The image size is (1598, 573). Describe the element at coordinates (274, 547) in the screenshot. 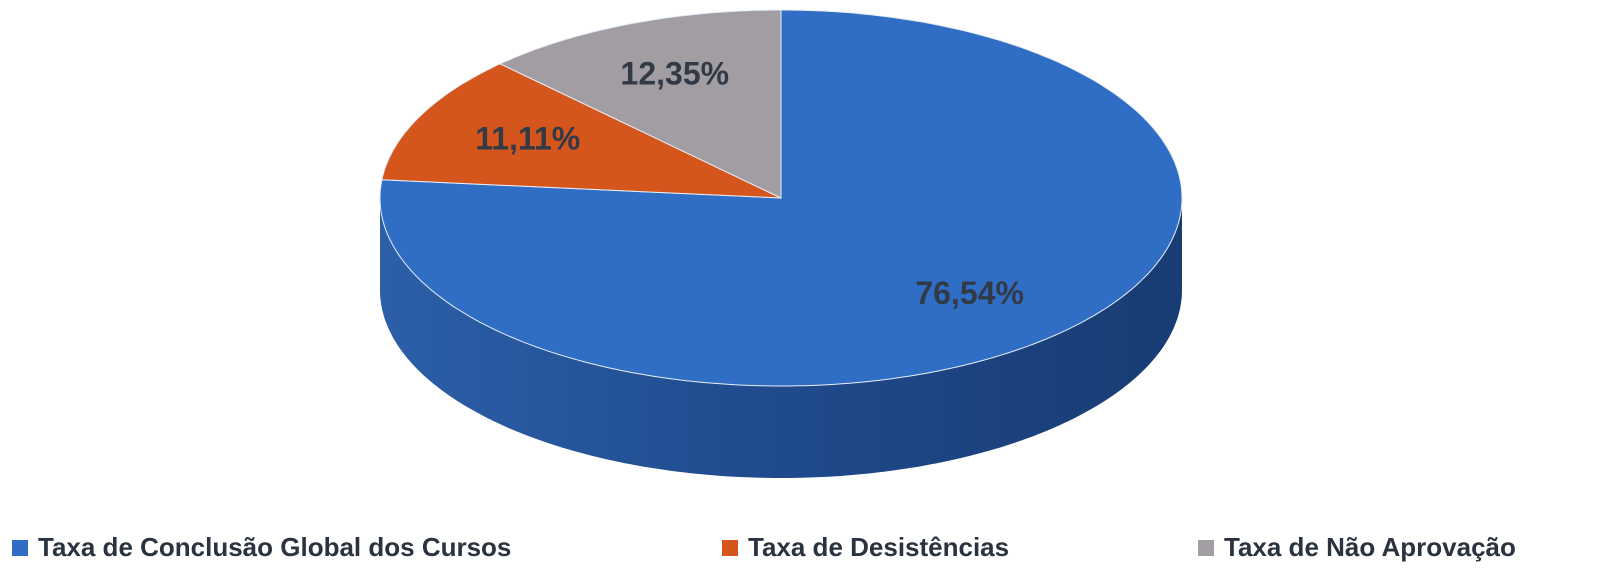

I see `legend-label: Taxa de Conclusão Global dos Cursos` at that location.